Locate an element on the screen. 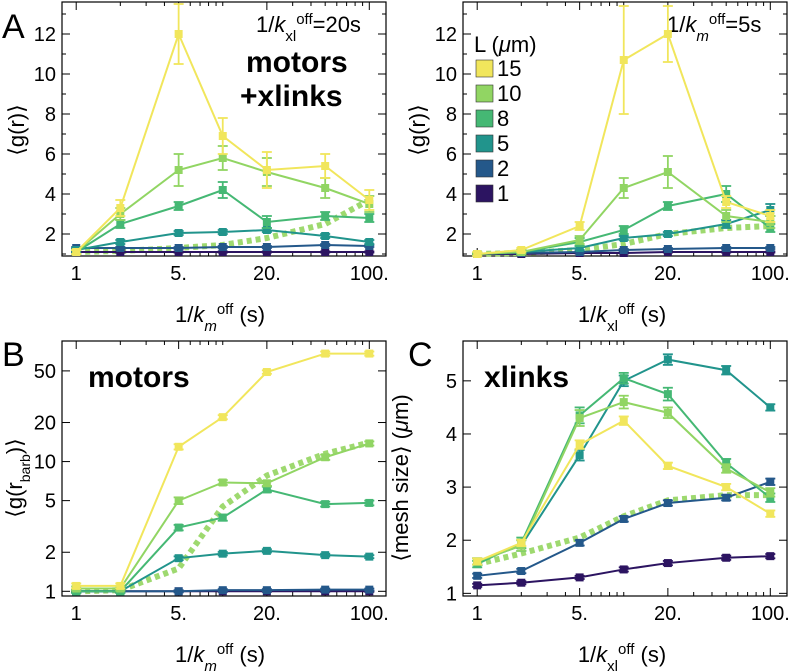 Image resolution: width=790 pixels, height=671 pixels. y-tick-label: 1 is located at coordinates (50, 592).